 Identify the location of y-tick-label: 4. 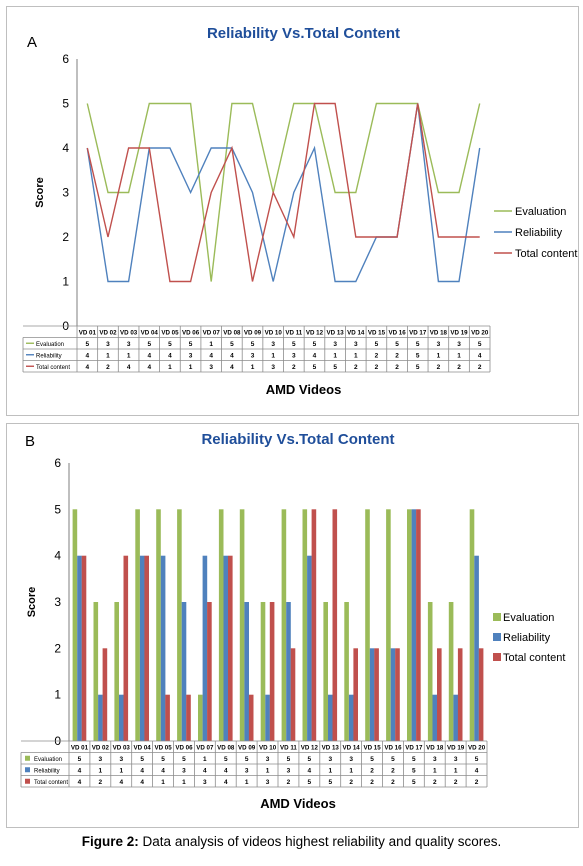
(57, 556).